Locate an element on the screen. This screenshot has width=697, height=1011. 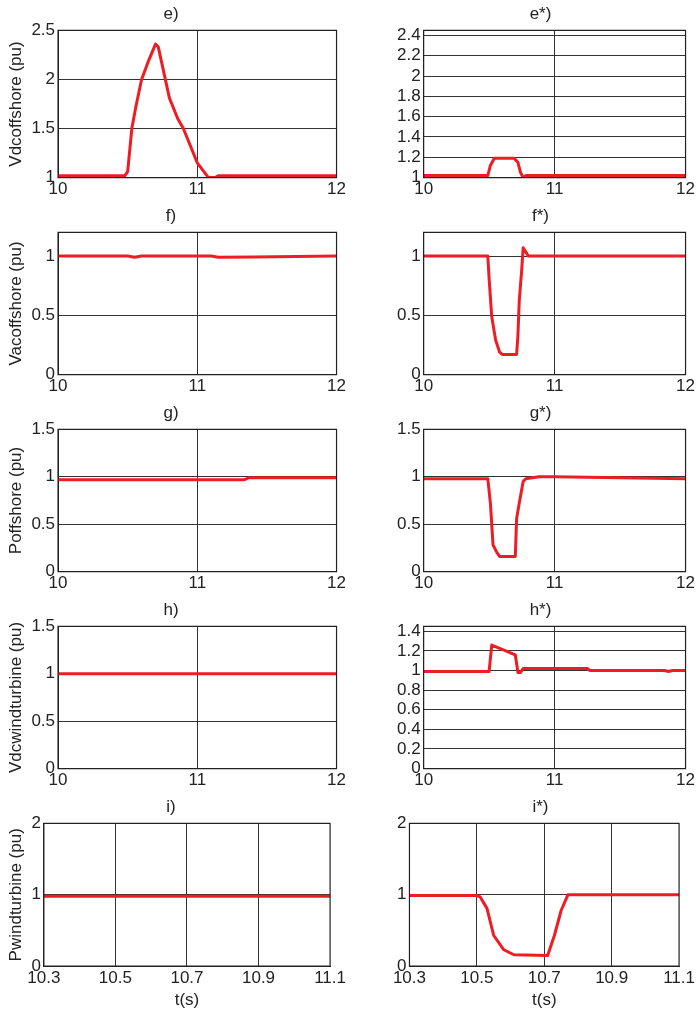
y-tick-label: 1.8 is located at coordinates (408, 96).